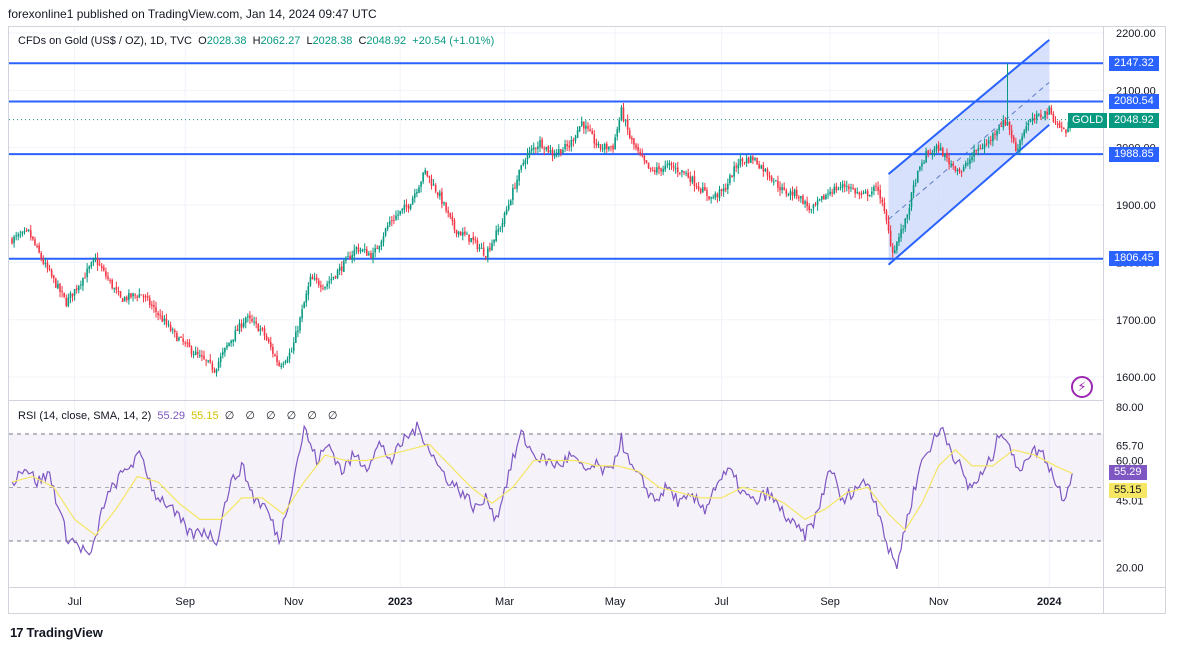 The width and height of the screenshot is (1177, 650). What do you see at coordinates (504, 602) in the screenshot?
I see `time-tick-label: Mar` at bounding box center [504, 602].